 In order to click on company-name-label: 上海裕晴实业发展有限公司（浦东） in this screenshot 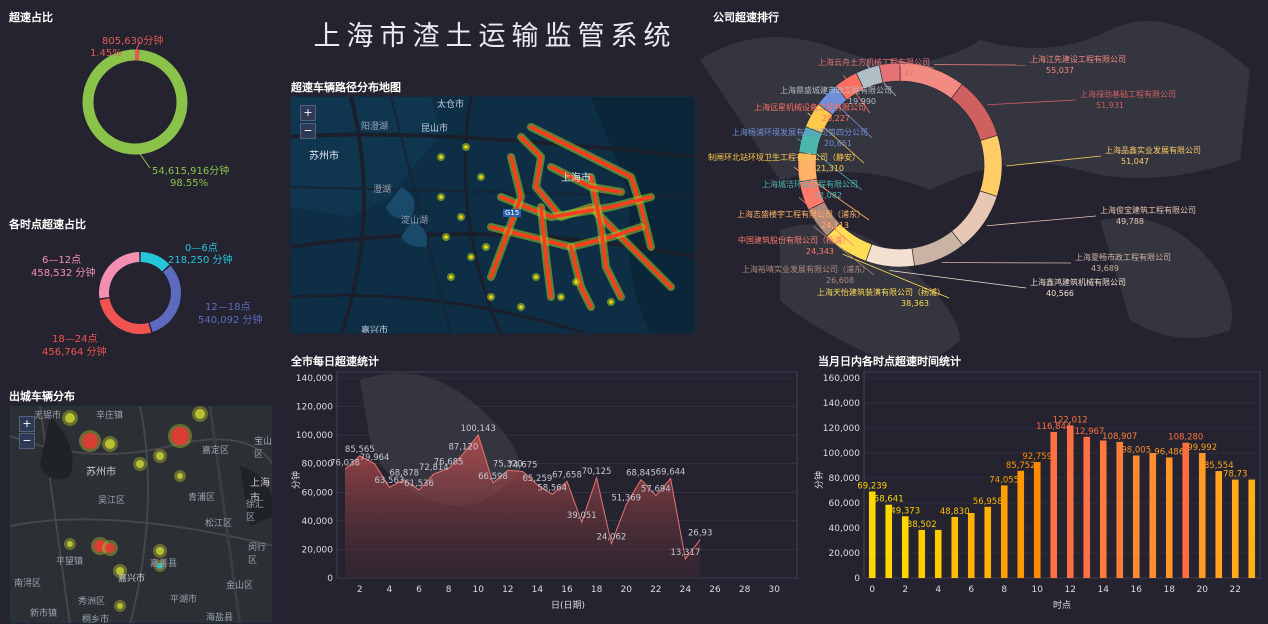, I will do `click(806, 269)`.